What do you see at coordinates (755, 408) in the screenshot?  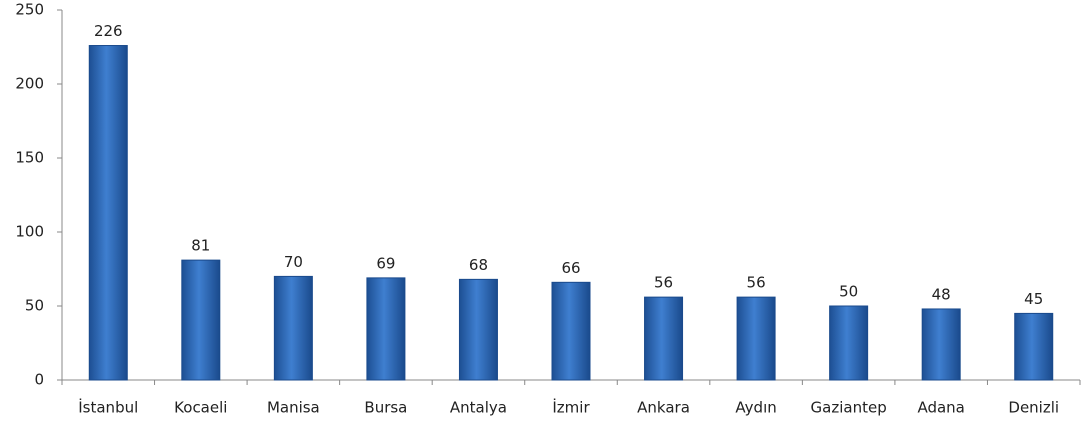 I see `x-tick-label: Aydın` at bounding box center [755, 408].